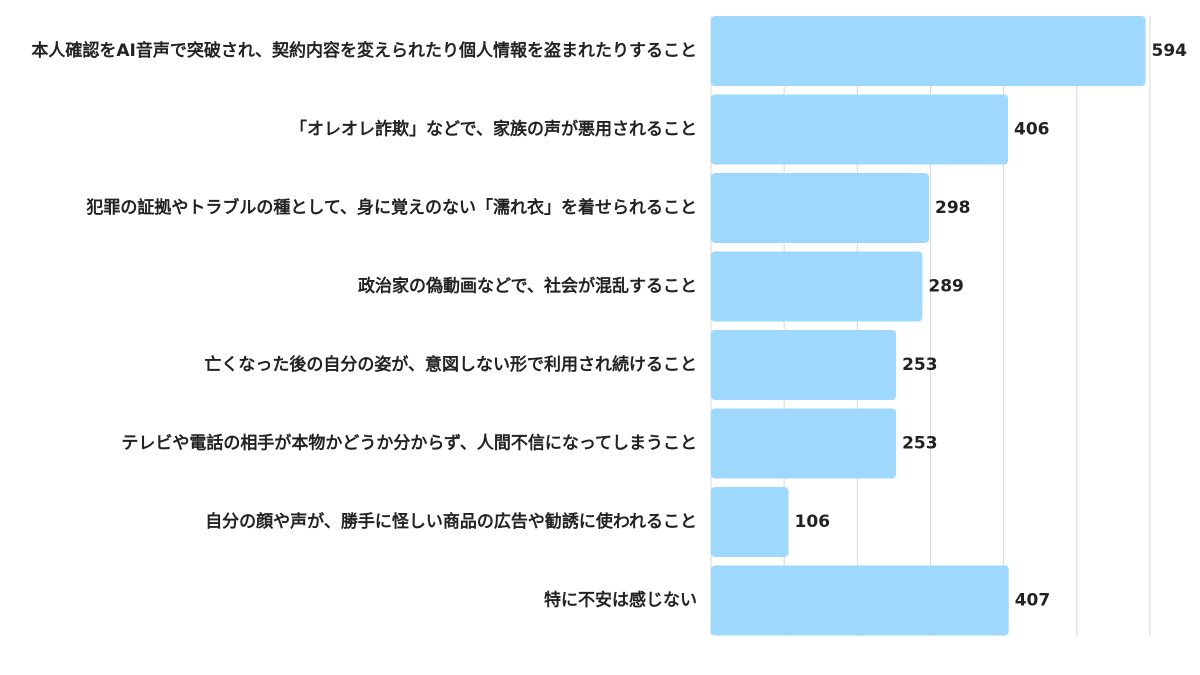 The width and height of the screenshot is (1200, 675). I want to click on value-label-5: 253, so click(920, 365).